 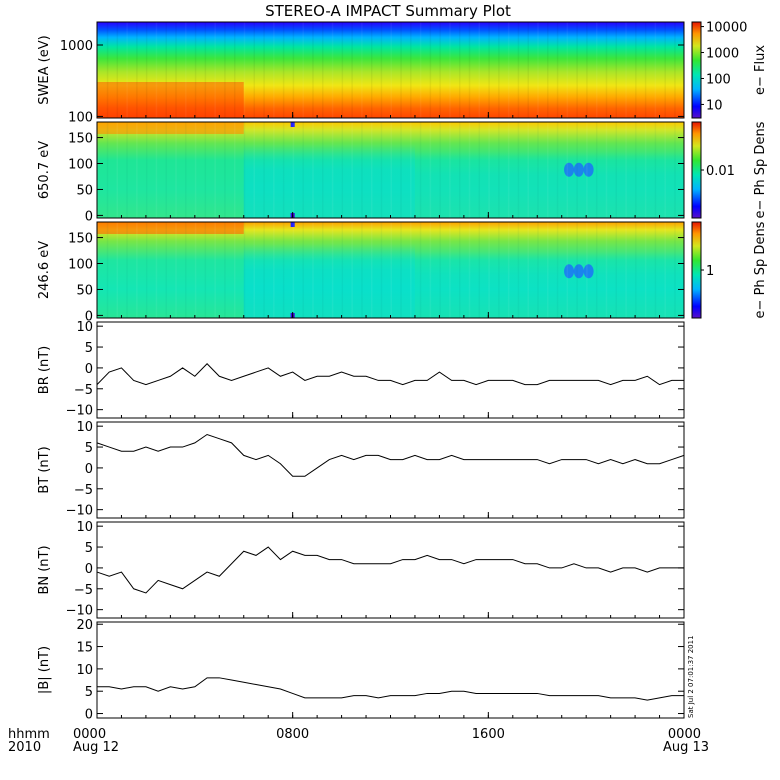 I want to click on ytick-label: 150, so click(x=80, y=239).